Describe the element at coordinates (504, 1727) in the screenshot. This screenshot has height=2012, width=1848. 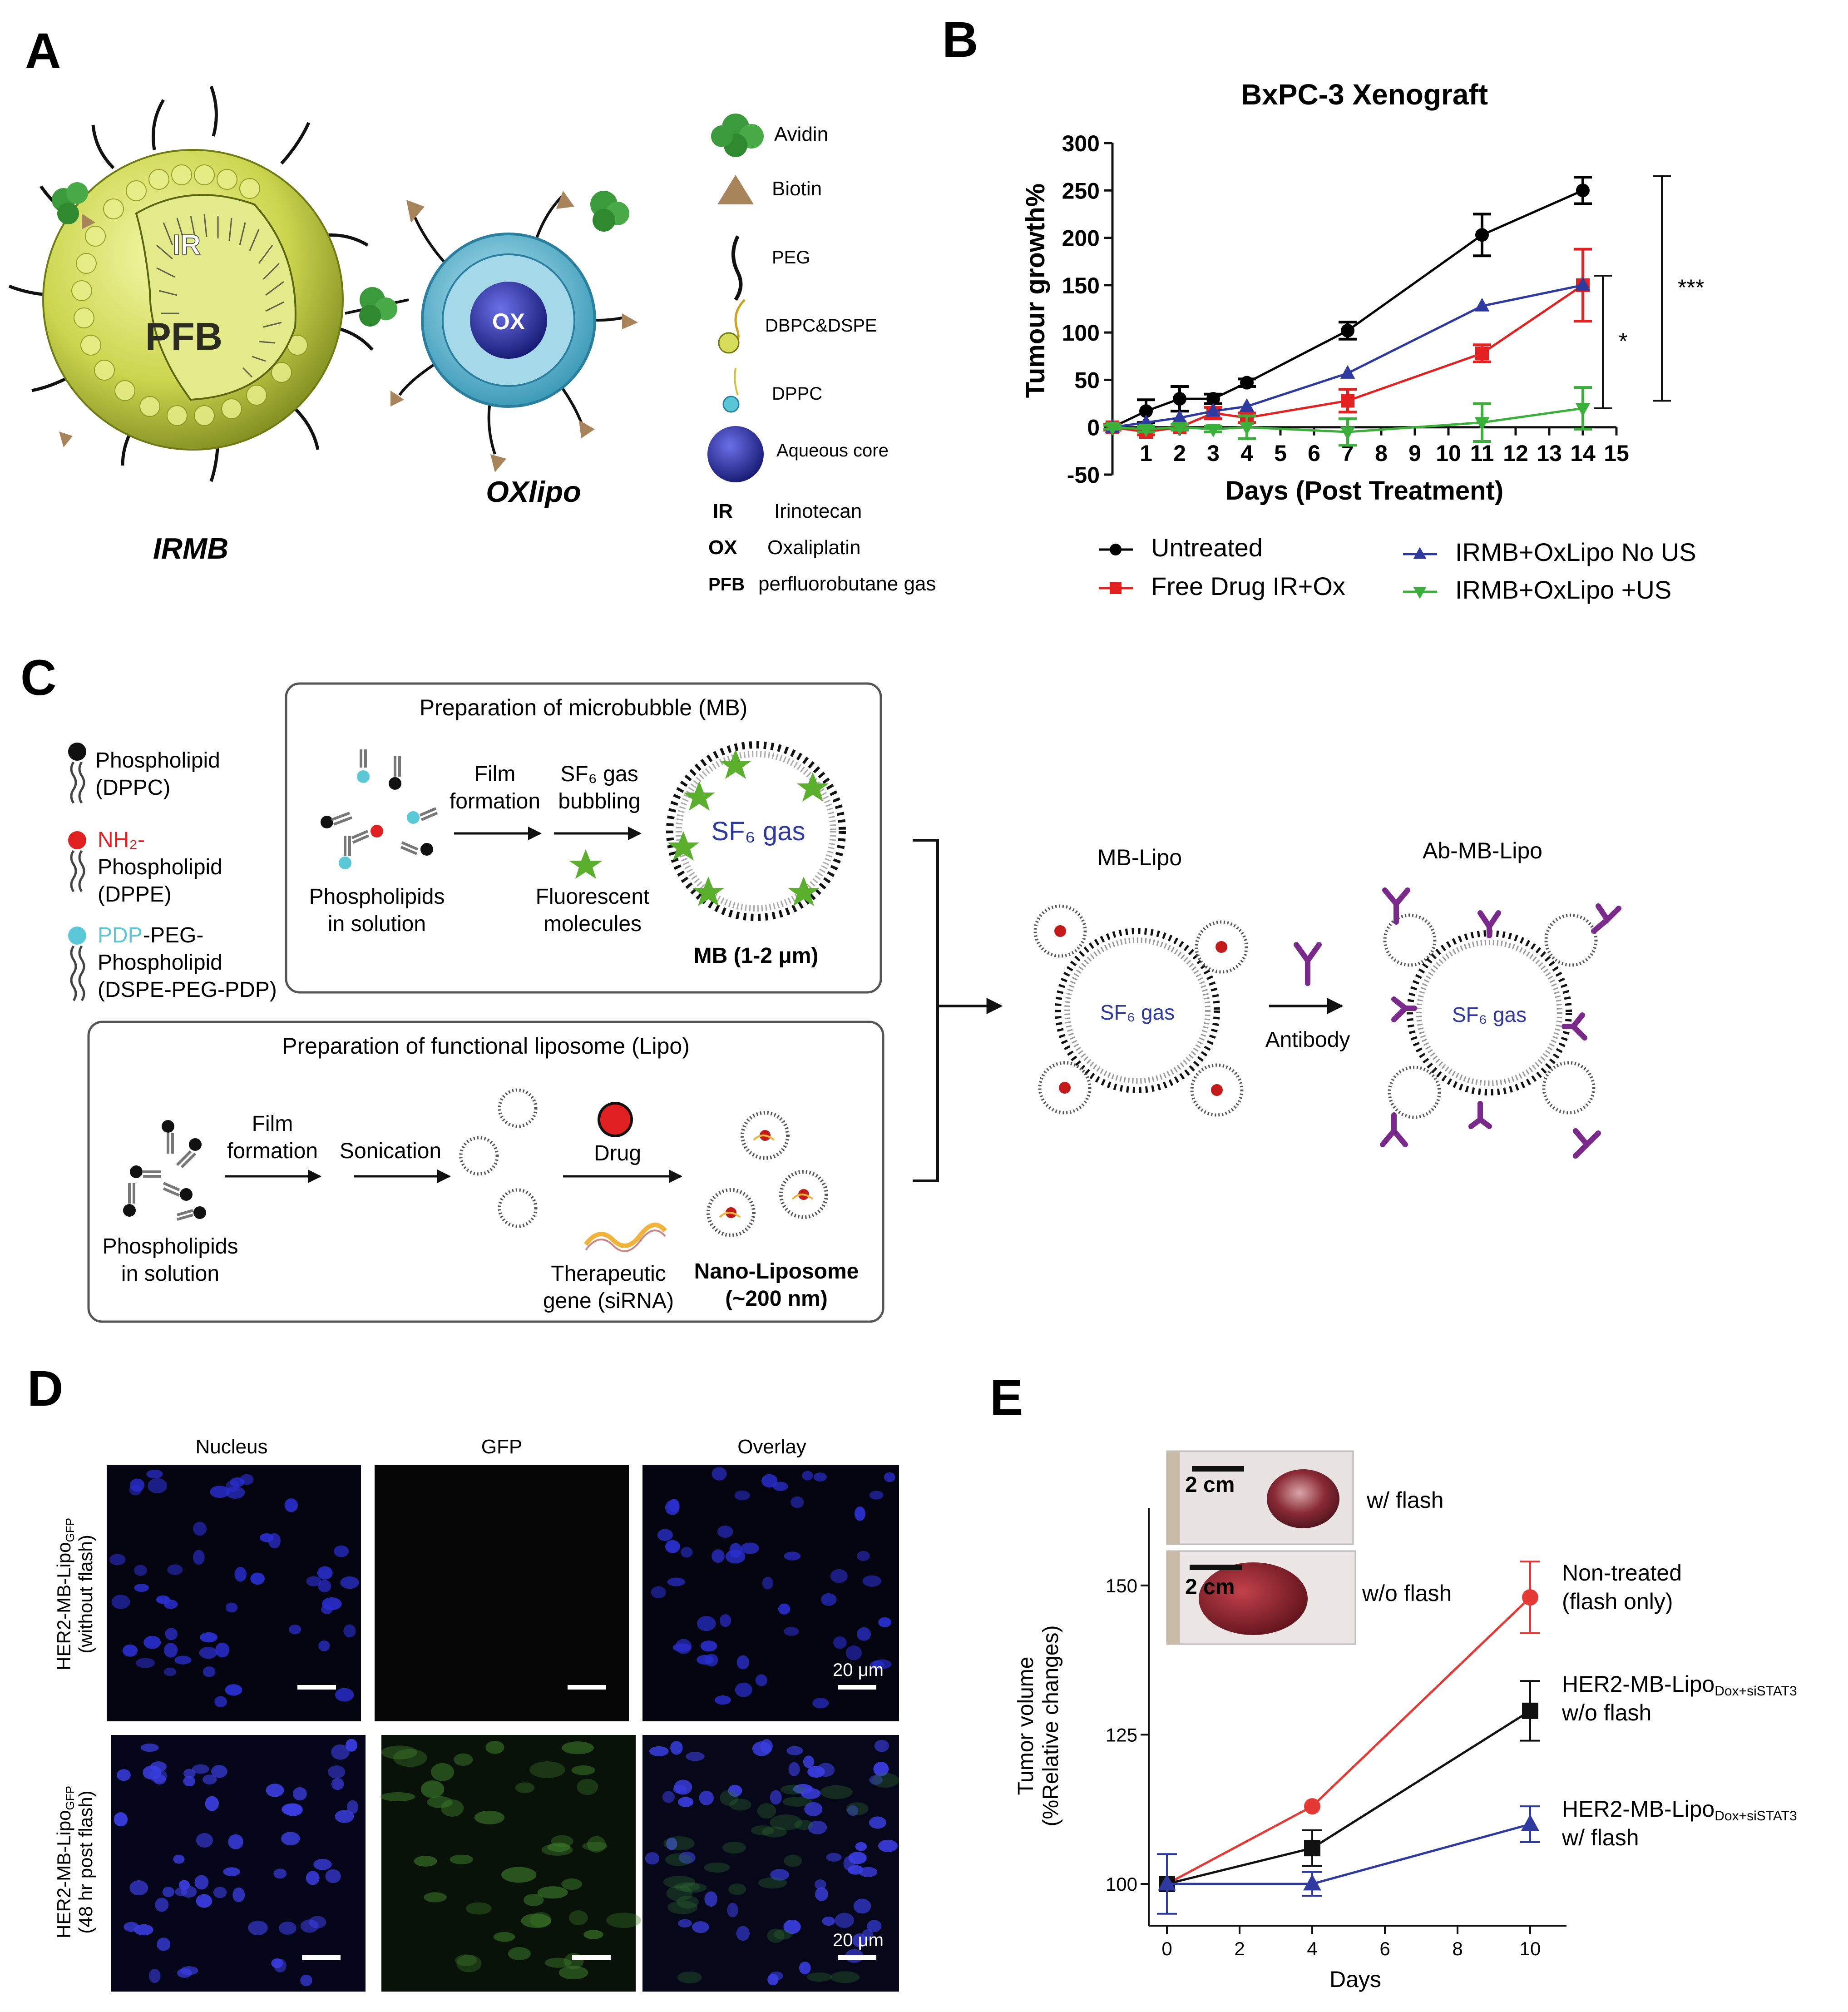
I see `nuclei-dots` at that location.